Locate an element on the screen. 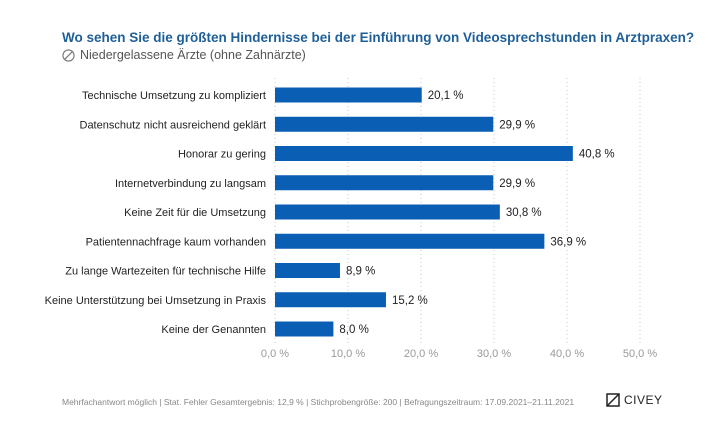  people-icon is located at coordinates (68, 55).